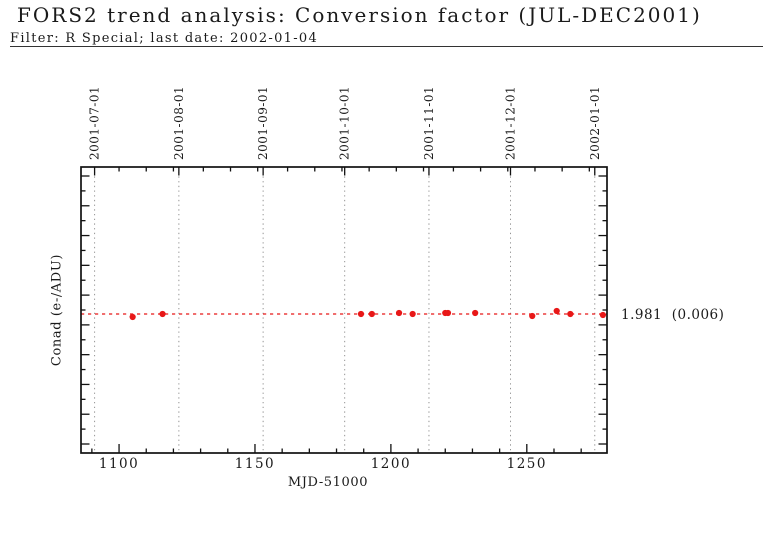 The height and width of the screenshot is (542, 782). Describe the element at coordinates (527, 464) in the screenshot. I see `x-axis-tick-label: 1250` at that location.